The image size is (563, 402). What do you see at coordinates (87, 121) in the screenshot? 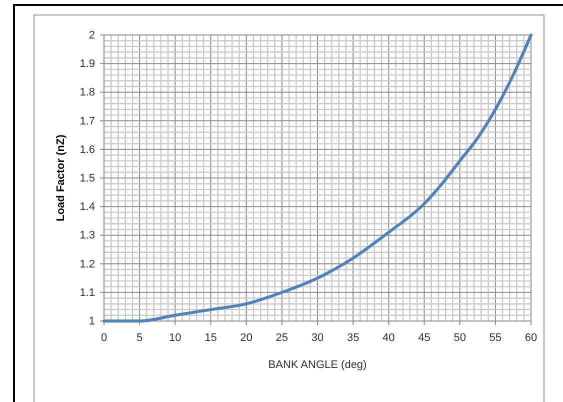
I see `y-tick-label: 1.7` at bounding box center [87, 121].